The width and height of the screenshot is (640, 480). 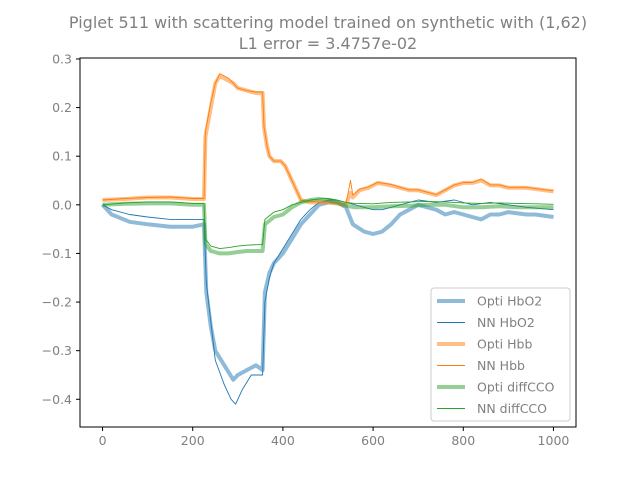 I want to click on legend-label: Opti HbO2, so click(x=509, y=301).